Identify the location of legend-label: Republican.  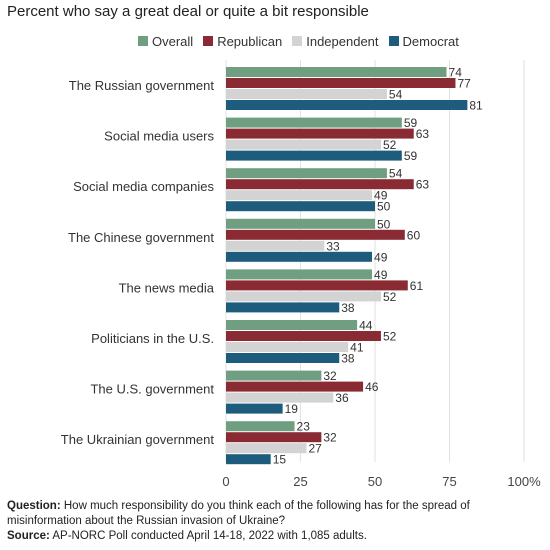
(250, 41).